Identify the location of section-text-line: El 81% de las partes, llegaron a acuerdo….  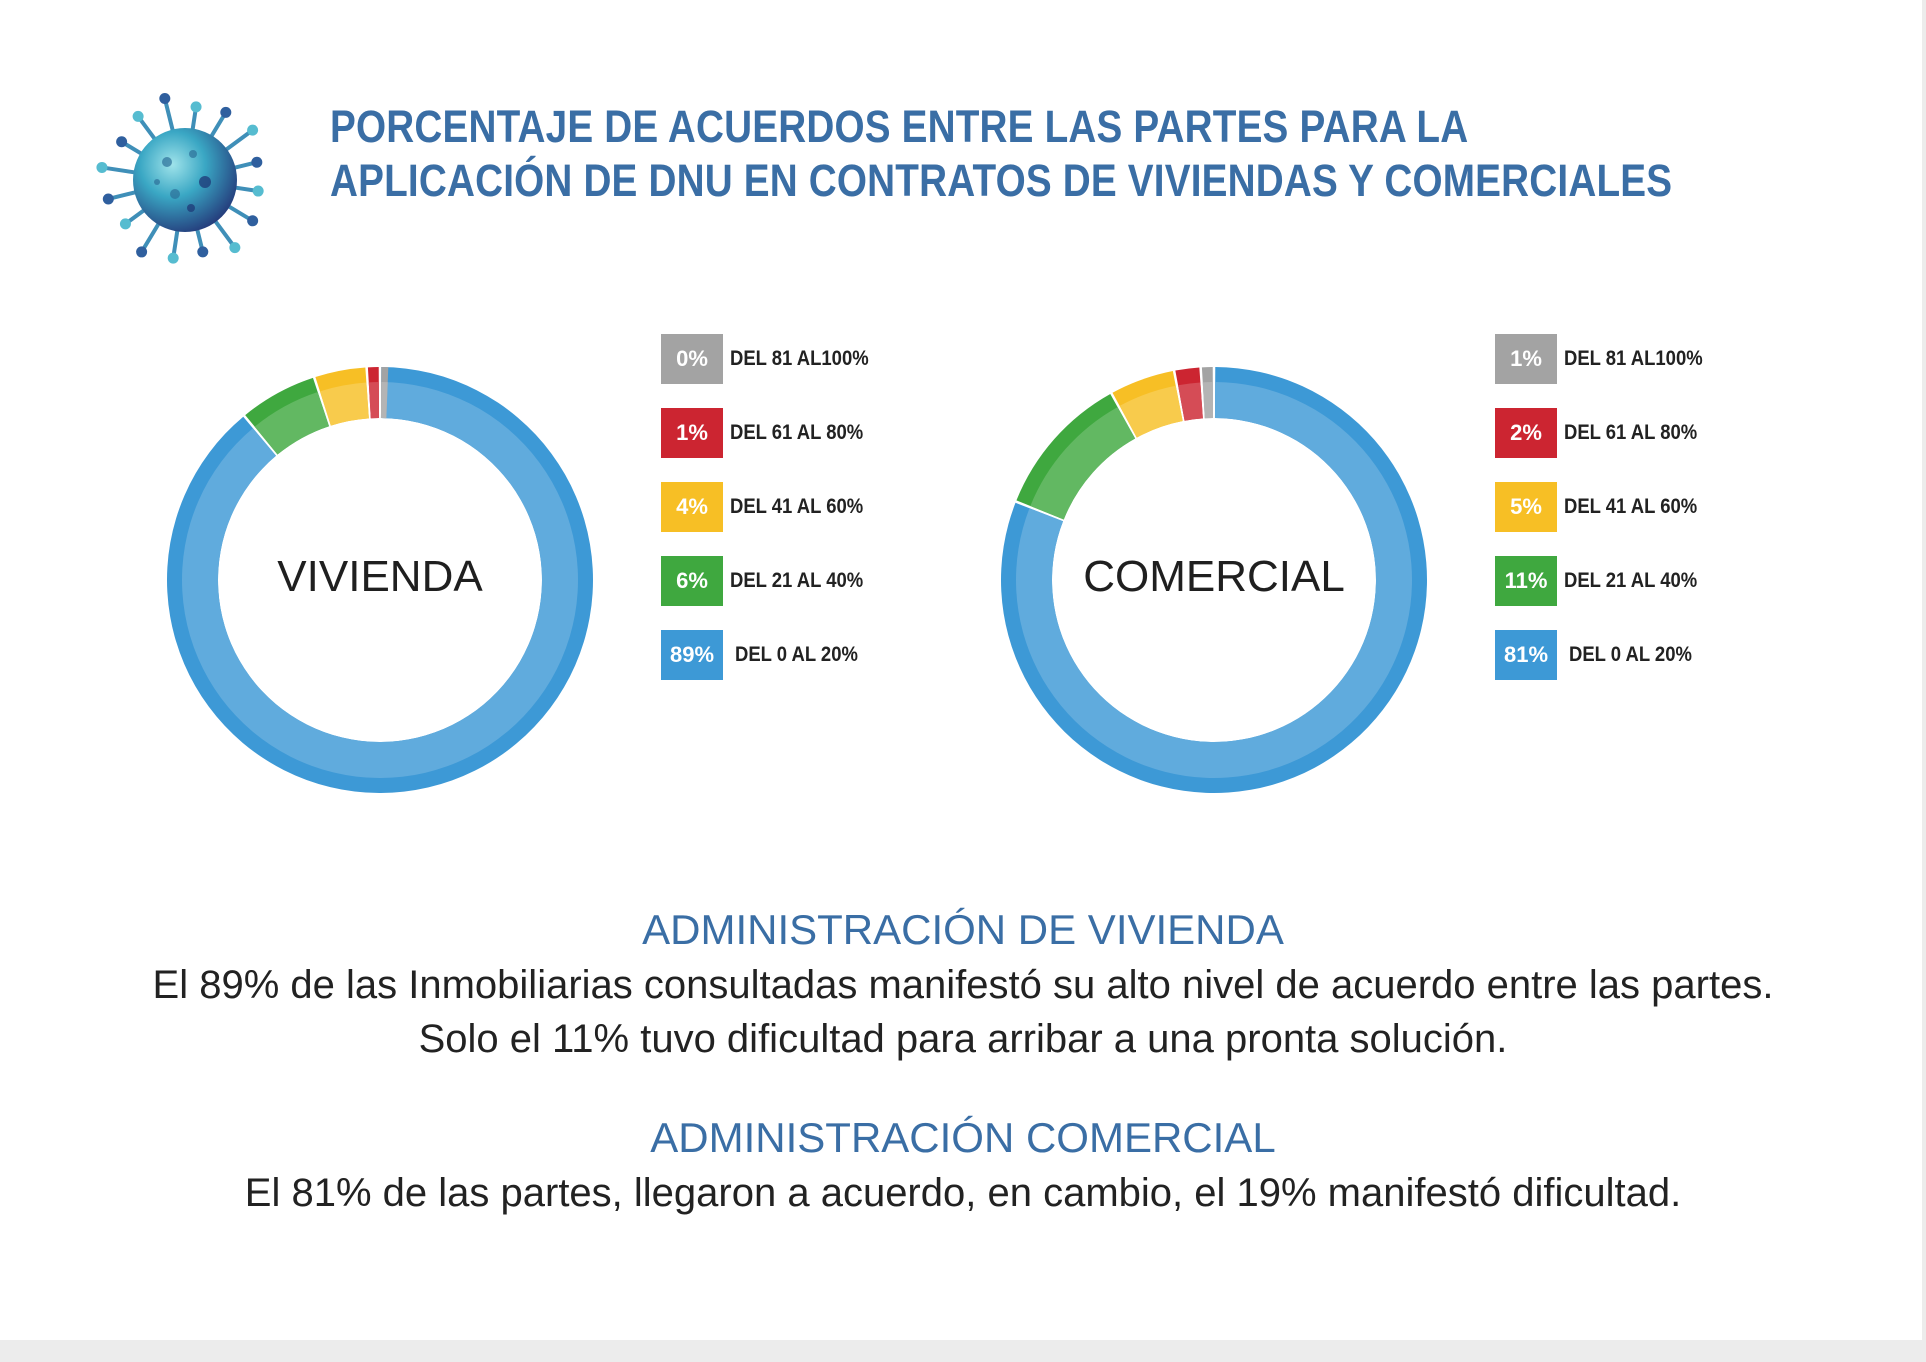
(963, 1193).